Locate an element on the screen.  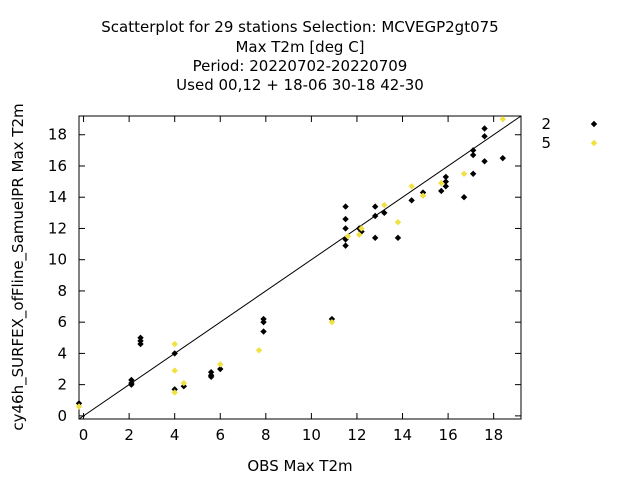
x-tick-label: 4 is located at coordinates (175, 435).